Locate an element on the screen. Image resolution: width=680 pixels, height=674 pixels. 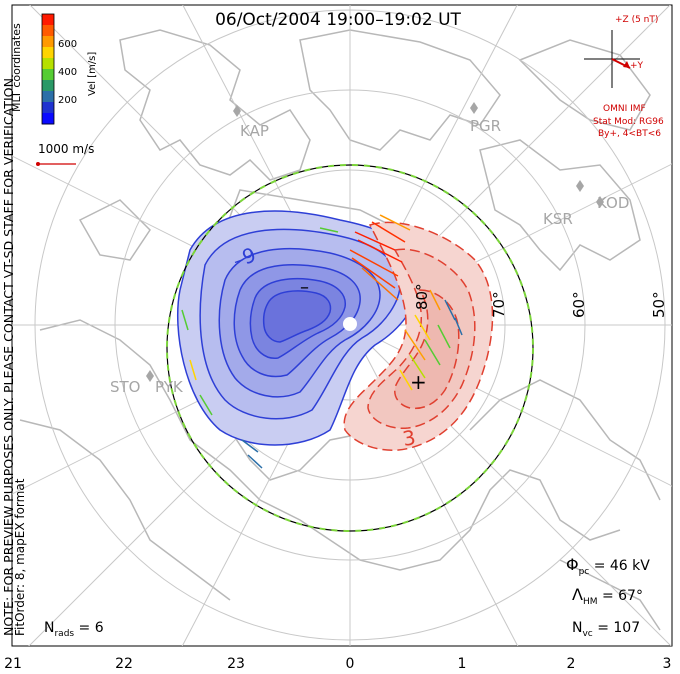
latitude-label-60: 60° is located at coordinates (579, 304).